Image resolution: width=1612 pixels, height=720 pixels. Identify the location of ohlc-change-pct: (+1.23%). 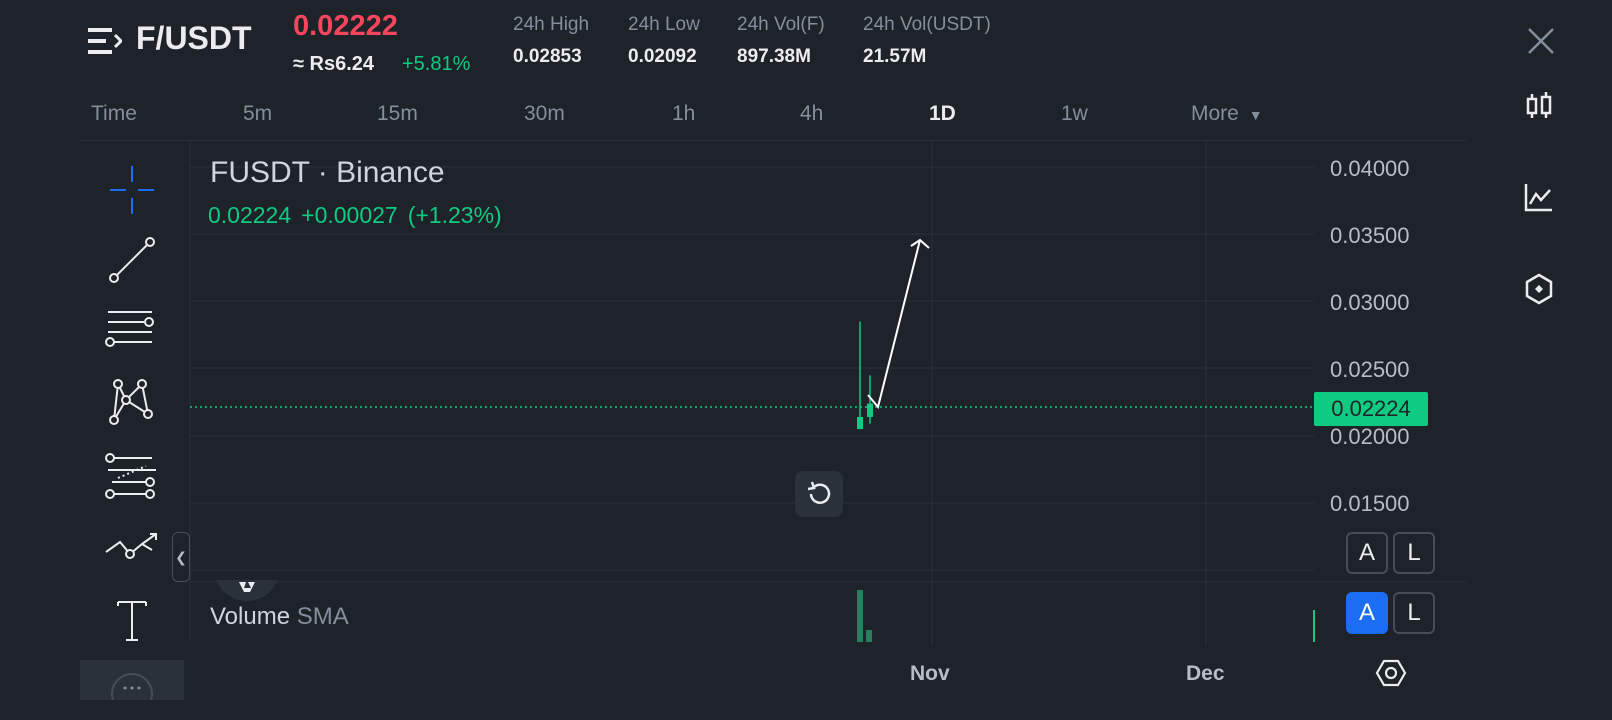
(454, 215).